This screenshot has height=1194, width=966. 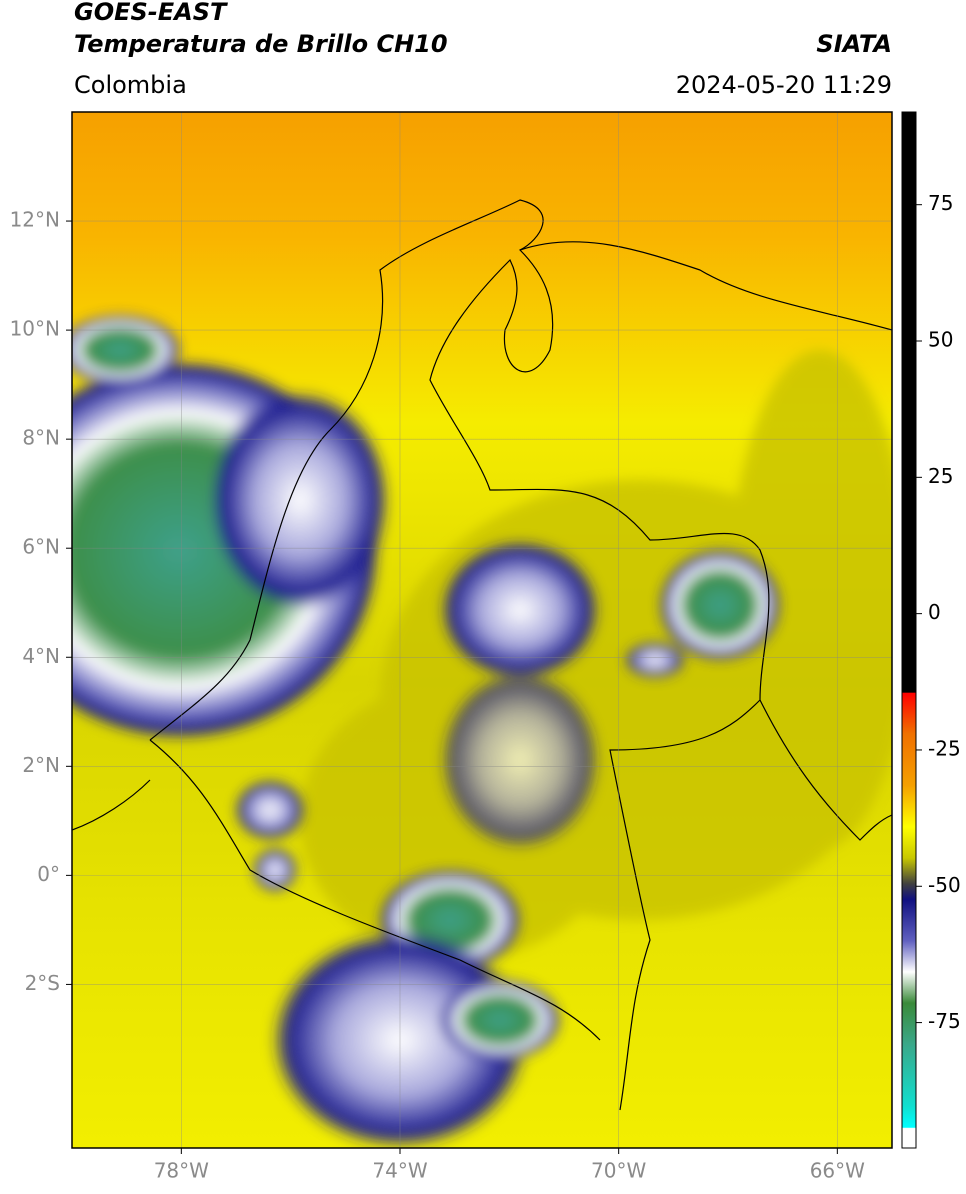 I want to click on product: Temperatura de Brillo CH10, so click(x=261, y=44).